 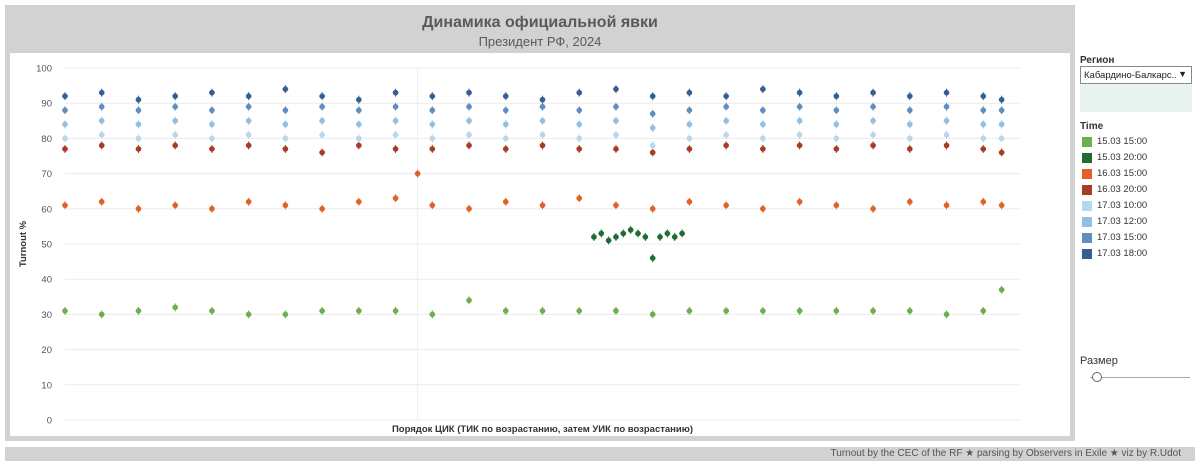 I want to click on region-dropdown: Кабардино-Балкарс... ▼, so click(x=1136, y=75).